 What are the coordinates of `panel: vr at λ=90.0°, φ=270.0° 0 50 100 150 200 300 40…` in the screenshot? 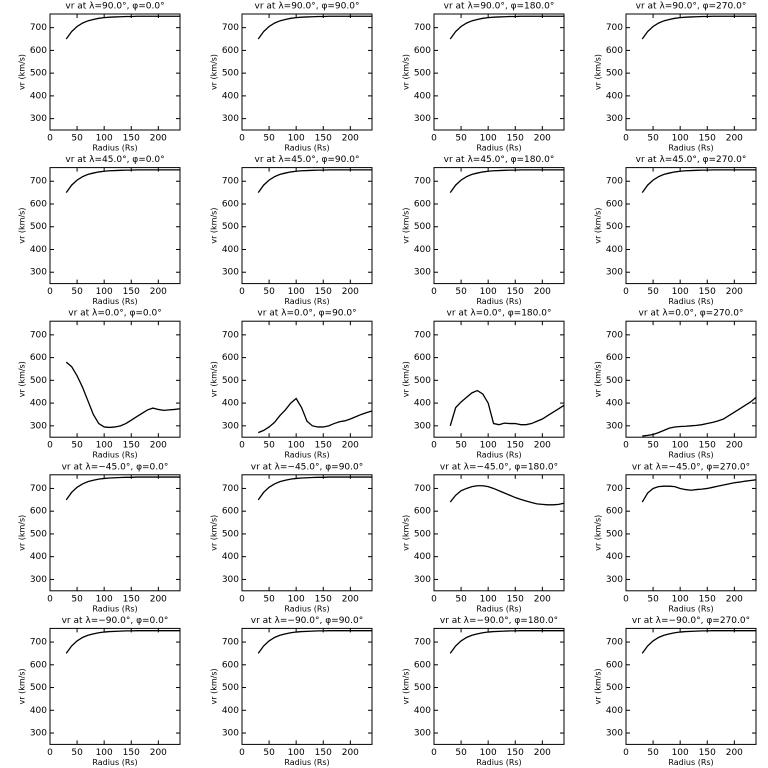 It's located at (675, 77).